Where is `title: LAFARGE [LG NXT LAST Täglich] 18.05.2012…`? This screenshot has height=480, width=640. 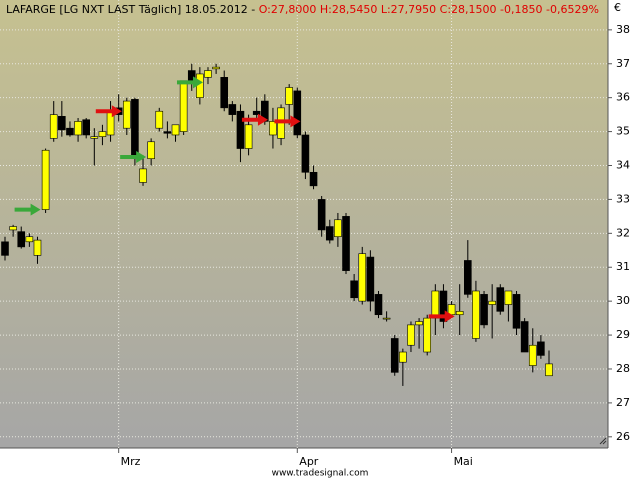
title: LAFARGE [LG NXT LAST Täglich] 18.05.2012… is located at coordinates (132, 9).